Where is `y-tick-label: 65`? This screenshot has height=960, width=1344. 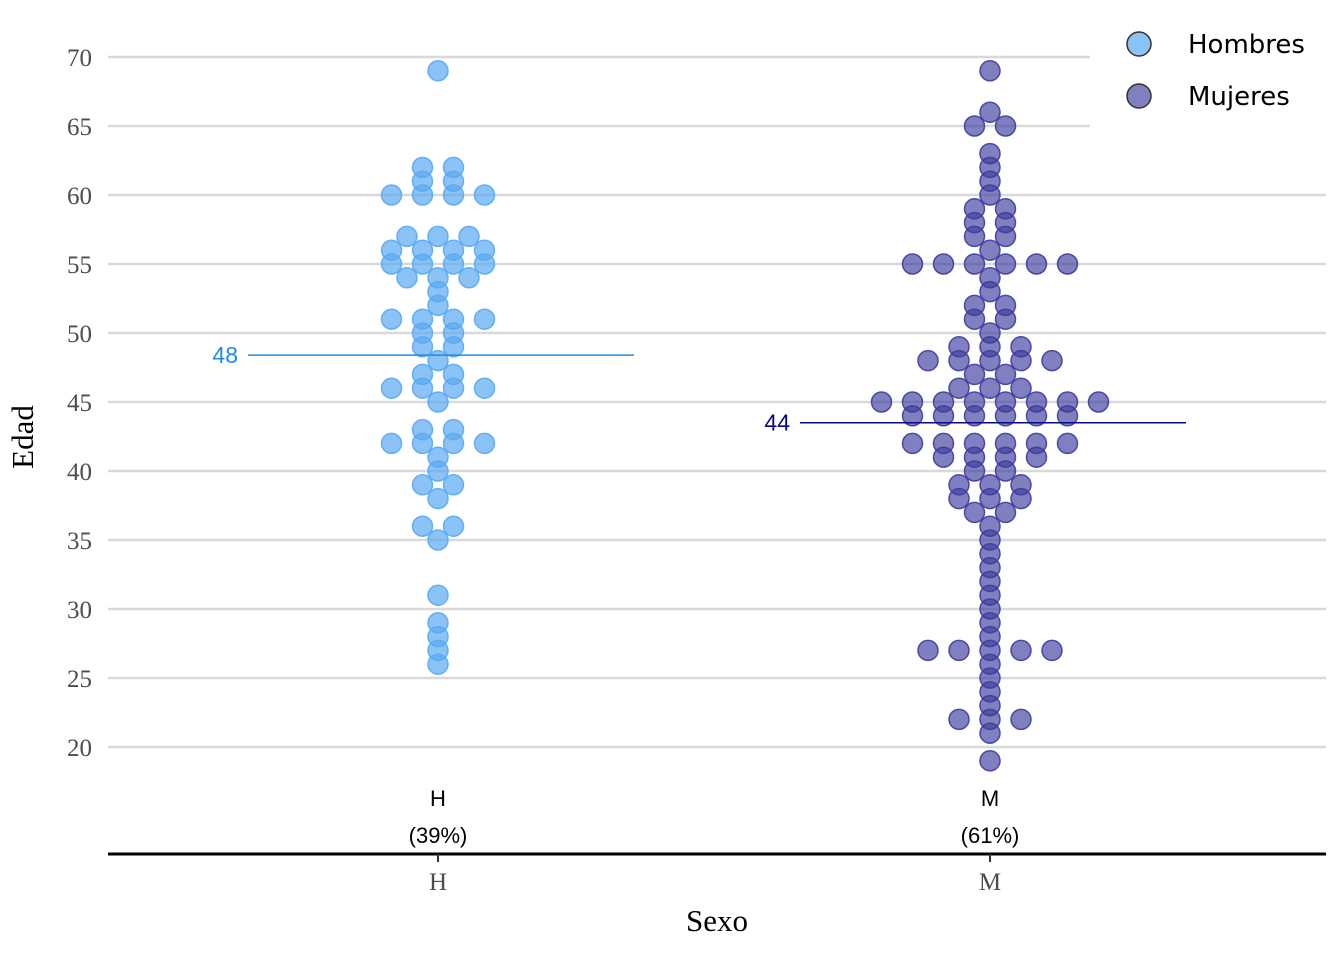
y-tick-label: 65 is located at coordinates (79, 127).